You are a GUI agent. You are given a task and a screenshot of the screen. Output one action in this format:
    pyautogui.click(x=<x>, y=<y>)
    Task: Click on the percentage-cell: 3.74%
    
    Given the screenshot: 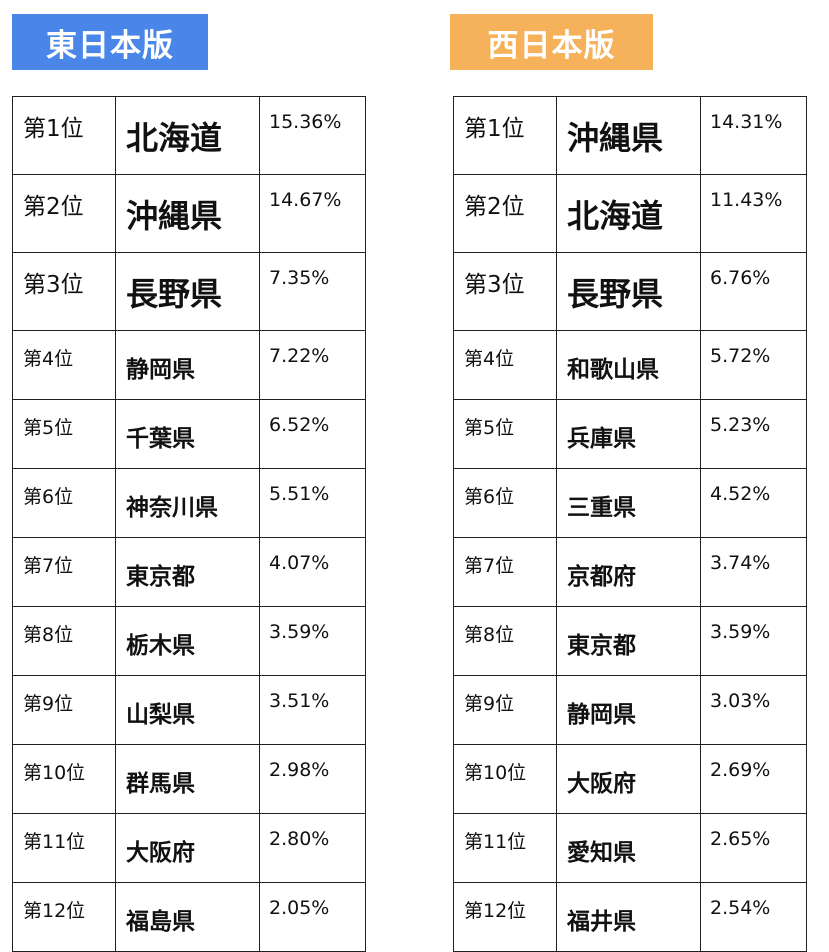 What is the action you would take?
    pyautogui.click(x=753, y=572)
    